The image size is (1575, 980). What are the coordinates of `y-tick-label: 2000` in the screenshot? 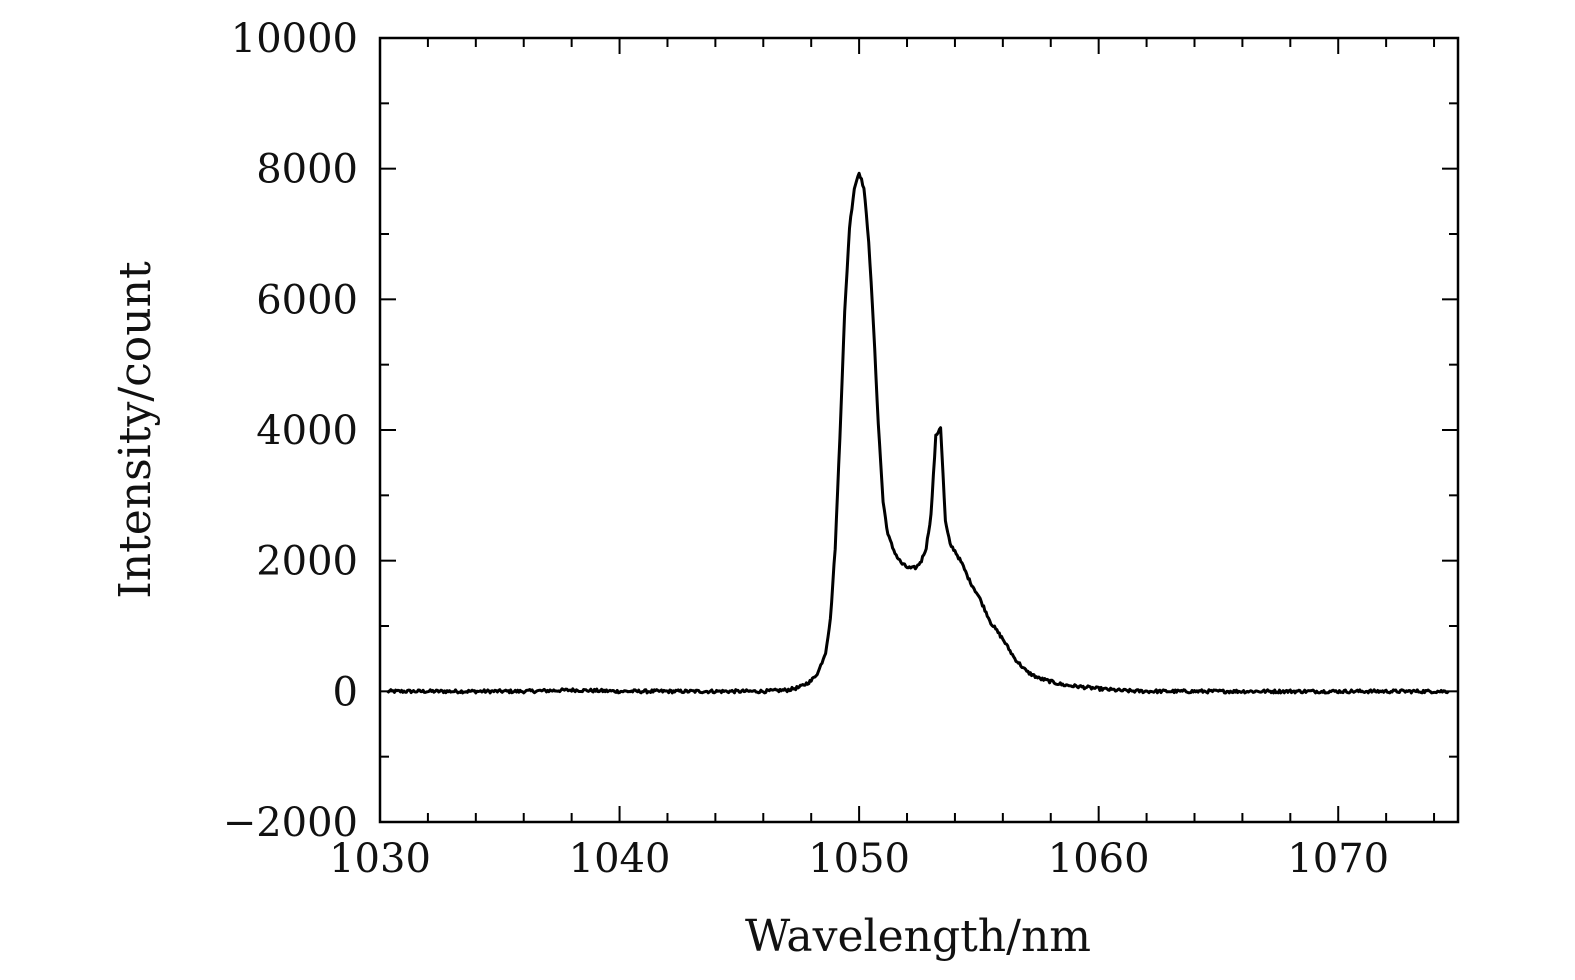 It's located at (307, 562).